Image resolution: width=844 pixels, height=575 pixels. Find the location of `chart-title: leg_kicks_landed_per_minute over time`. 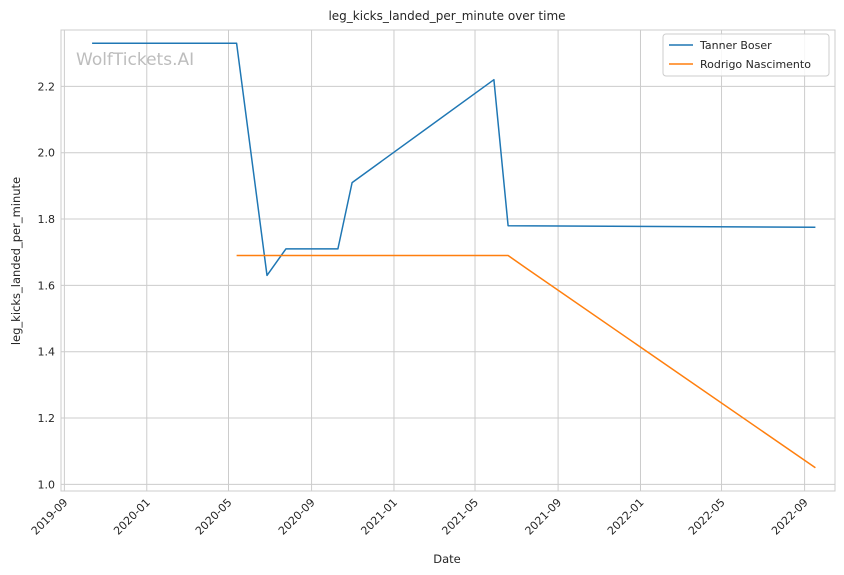

chart-title: leg_kicks_landed_per_minute over time is located at coordinates (446, 16).